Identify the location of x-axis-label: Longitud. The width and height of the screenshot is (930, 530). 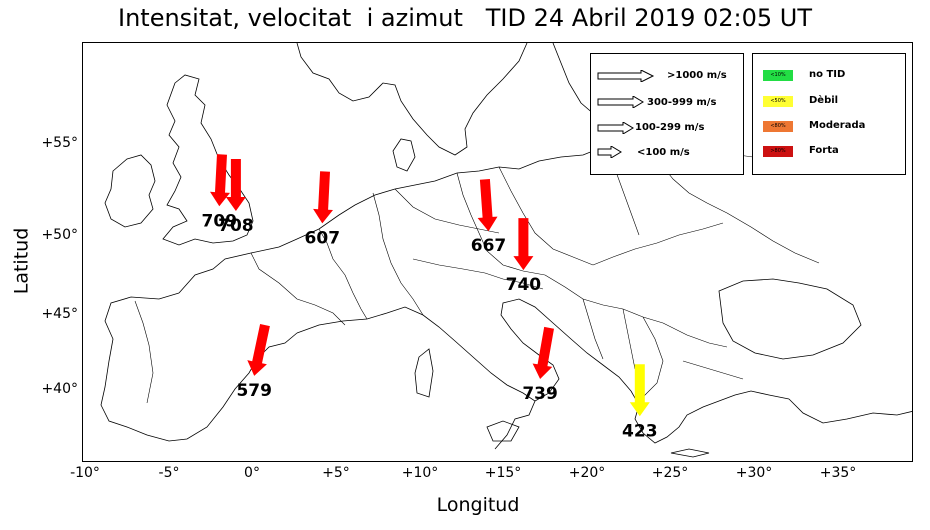
(478, 505).